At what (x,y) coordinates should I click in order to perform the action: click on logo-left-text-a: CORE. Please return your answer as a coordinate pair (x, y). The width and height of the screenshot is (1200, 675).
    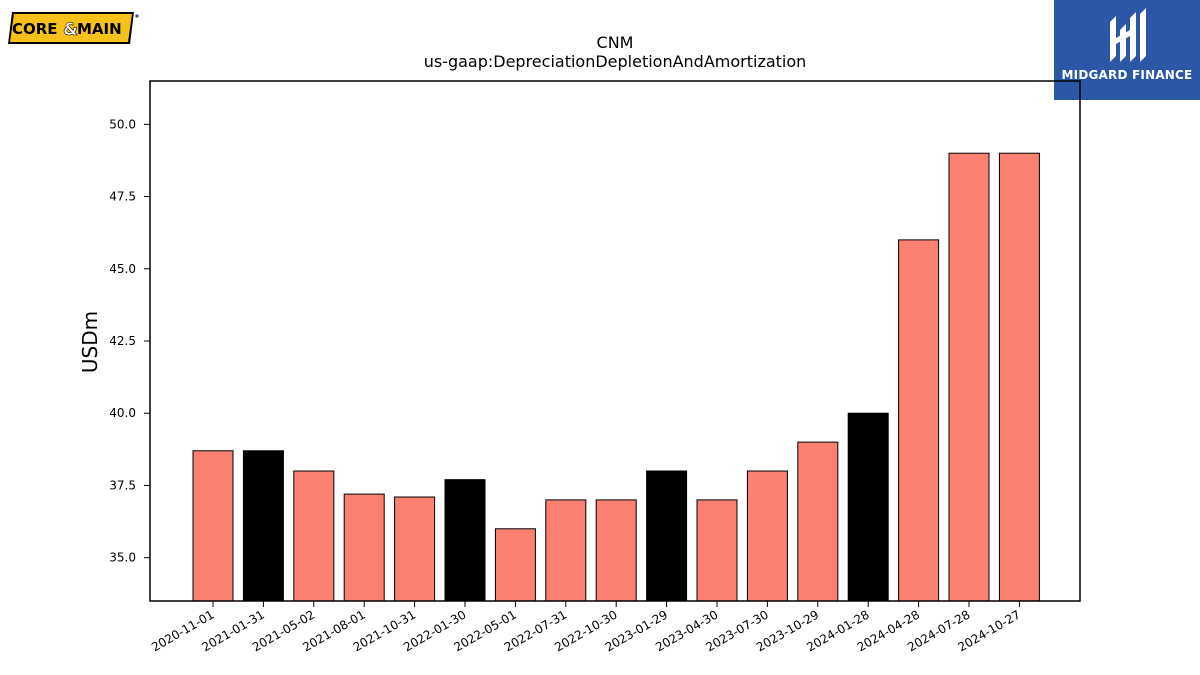
    Looking at the image, I should click on (35, 29).